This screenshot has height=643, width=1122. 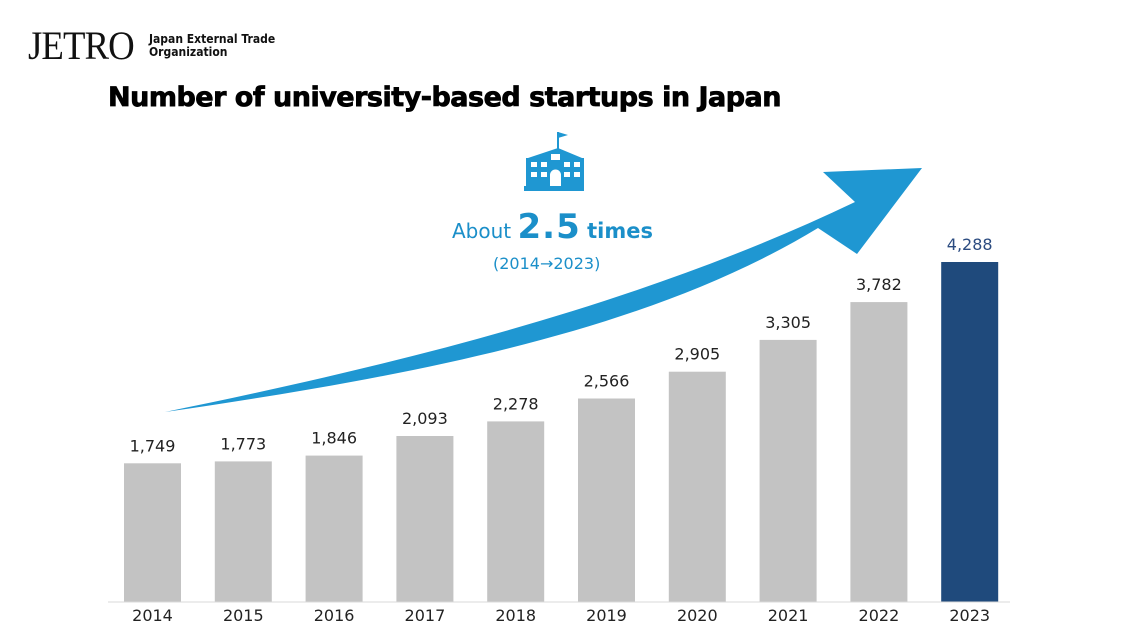 I want to click on bar-2019, so click(x=606, y=500).